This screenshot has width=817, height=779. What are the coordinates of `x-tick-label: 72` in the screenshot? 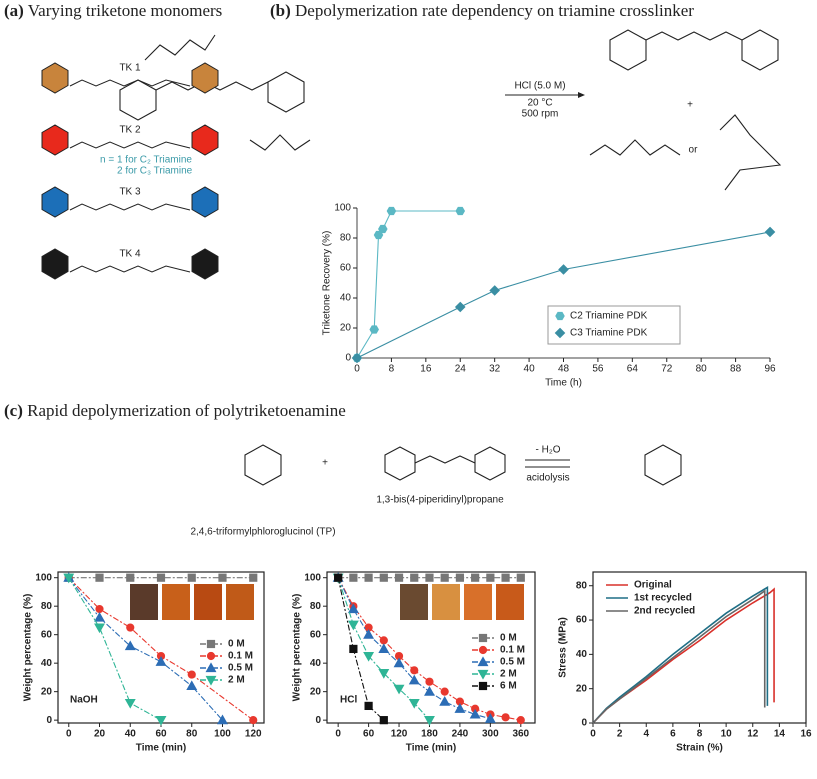 It's located at (667, 369).